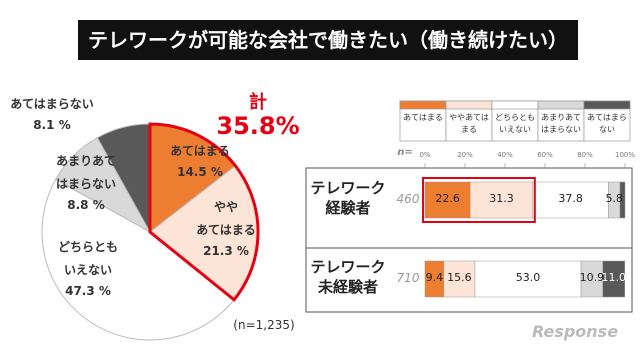  I want to click on bar-value-label: 37.8, so click(570, 198).